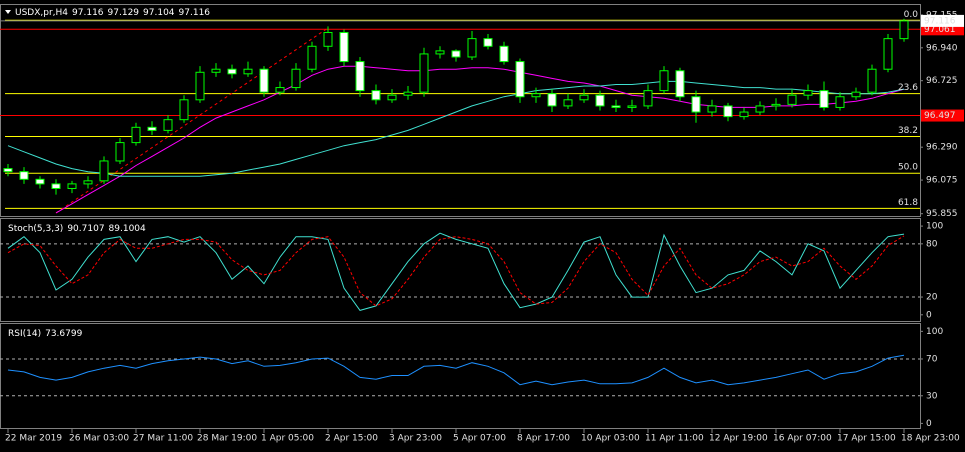 The height and width of the screenshot is (452, 965). Describe the element at coordinates (942, 81) in the screenshot. I see `y-tick-label: 96.725` at that location.